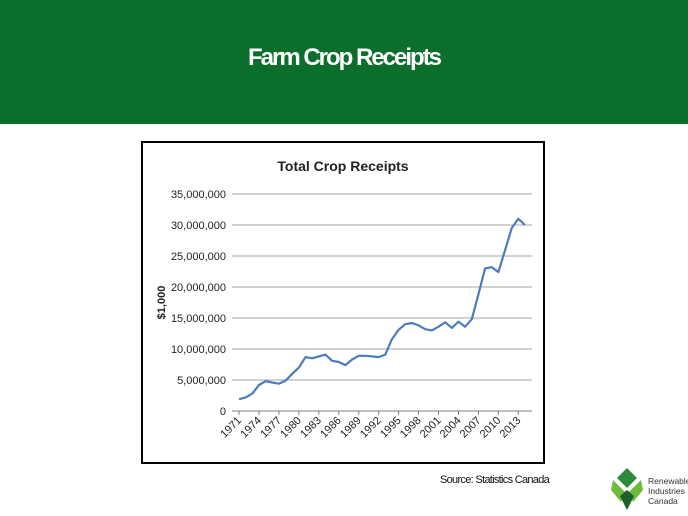  I want to click on x-tick-label: 1980, so click(291, 428).